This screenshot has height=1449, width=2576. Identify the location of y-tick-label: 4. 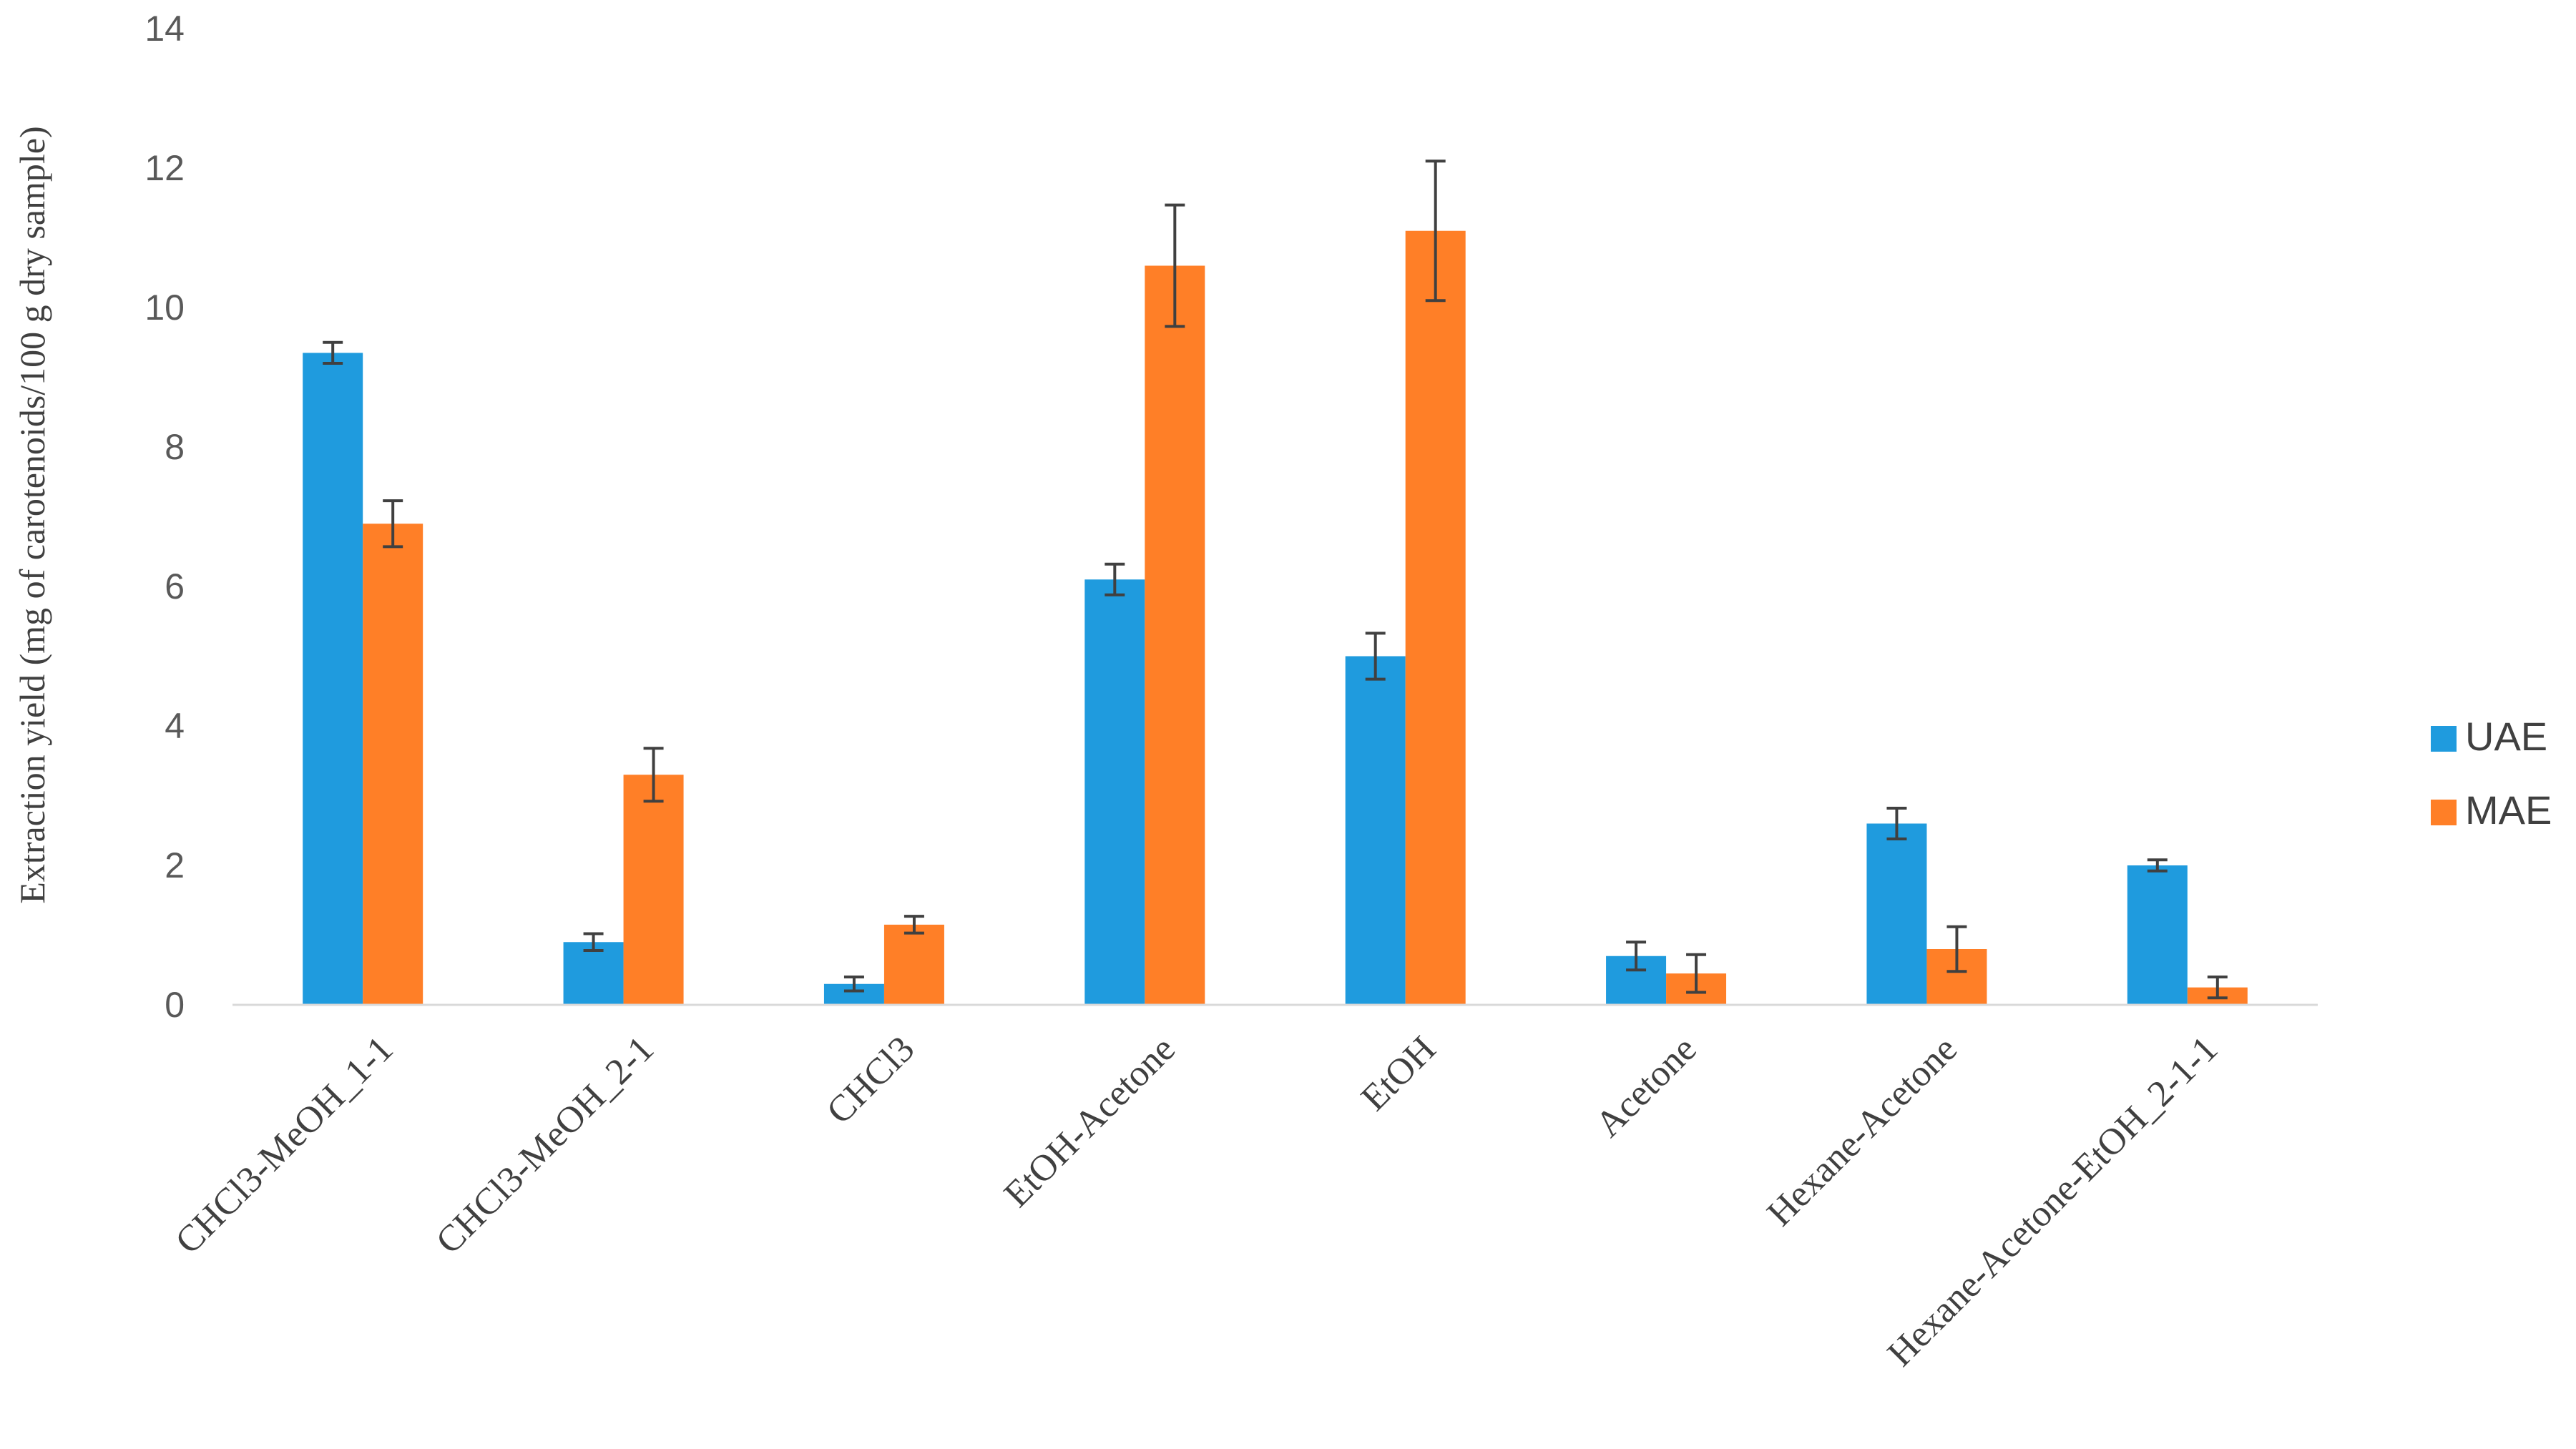
(175, 726).